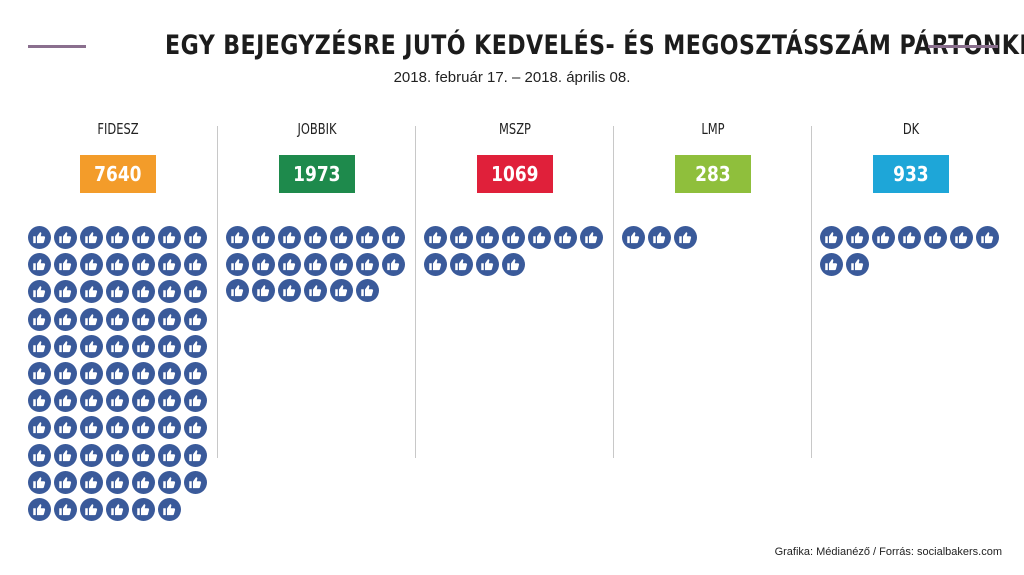 The width and height of the screenshot is (1024, 575). I want to click on title-rule-right, so click(963, 46).